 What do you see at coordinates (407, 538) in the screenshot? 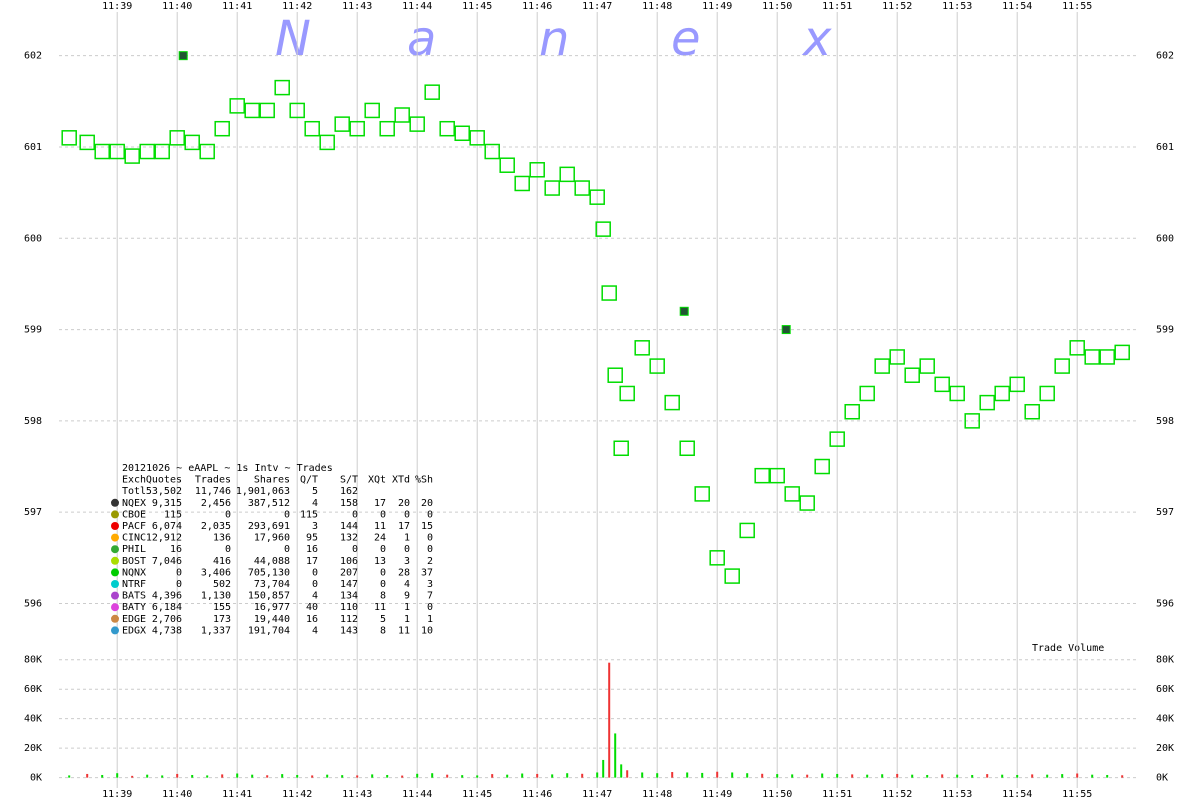
I see `table-cell: 1` at bounding box center [407, 538].